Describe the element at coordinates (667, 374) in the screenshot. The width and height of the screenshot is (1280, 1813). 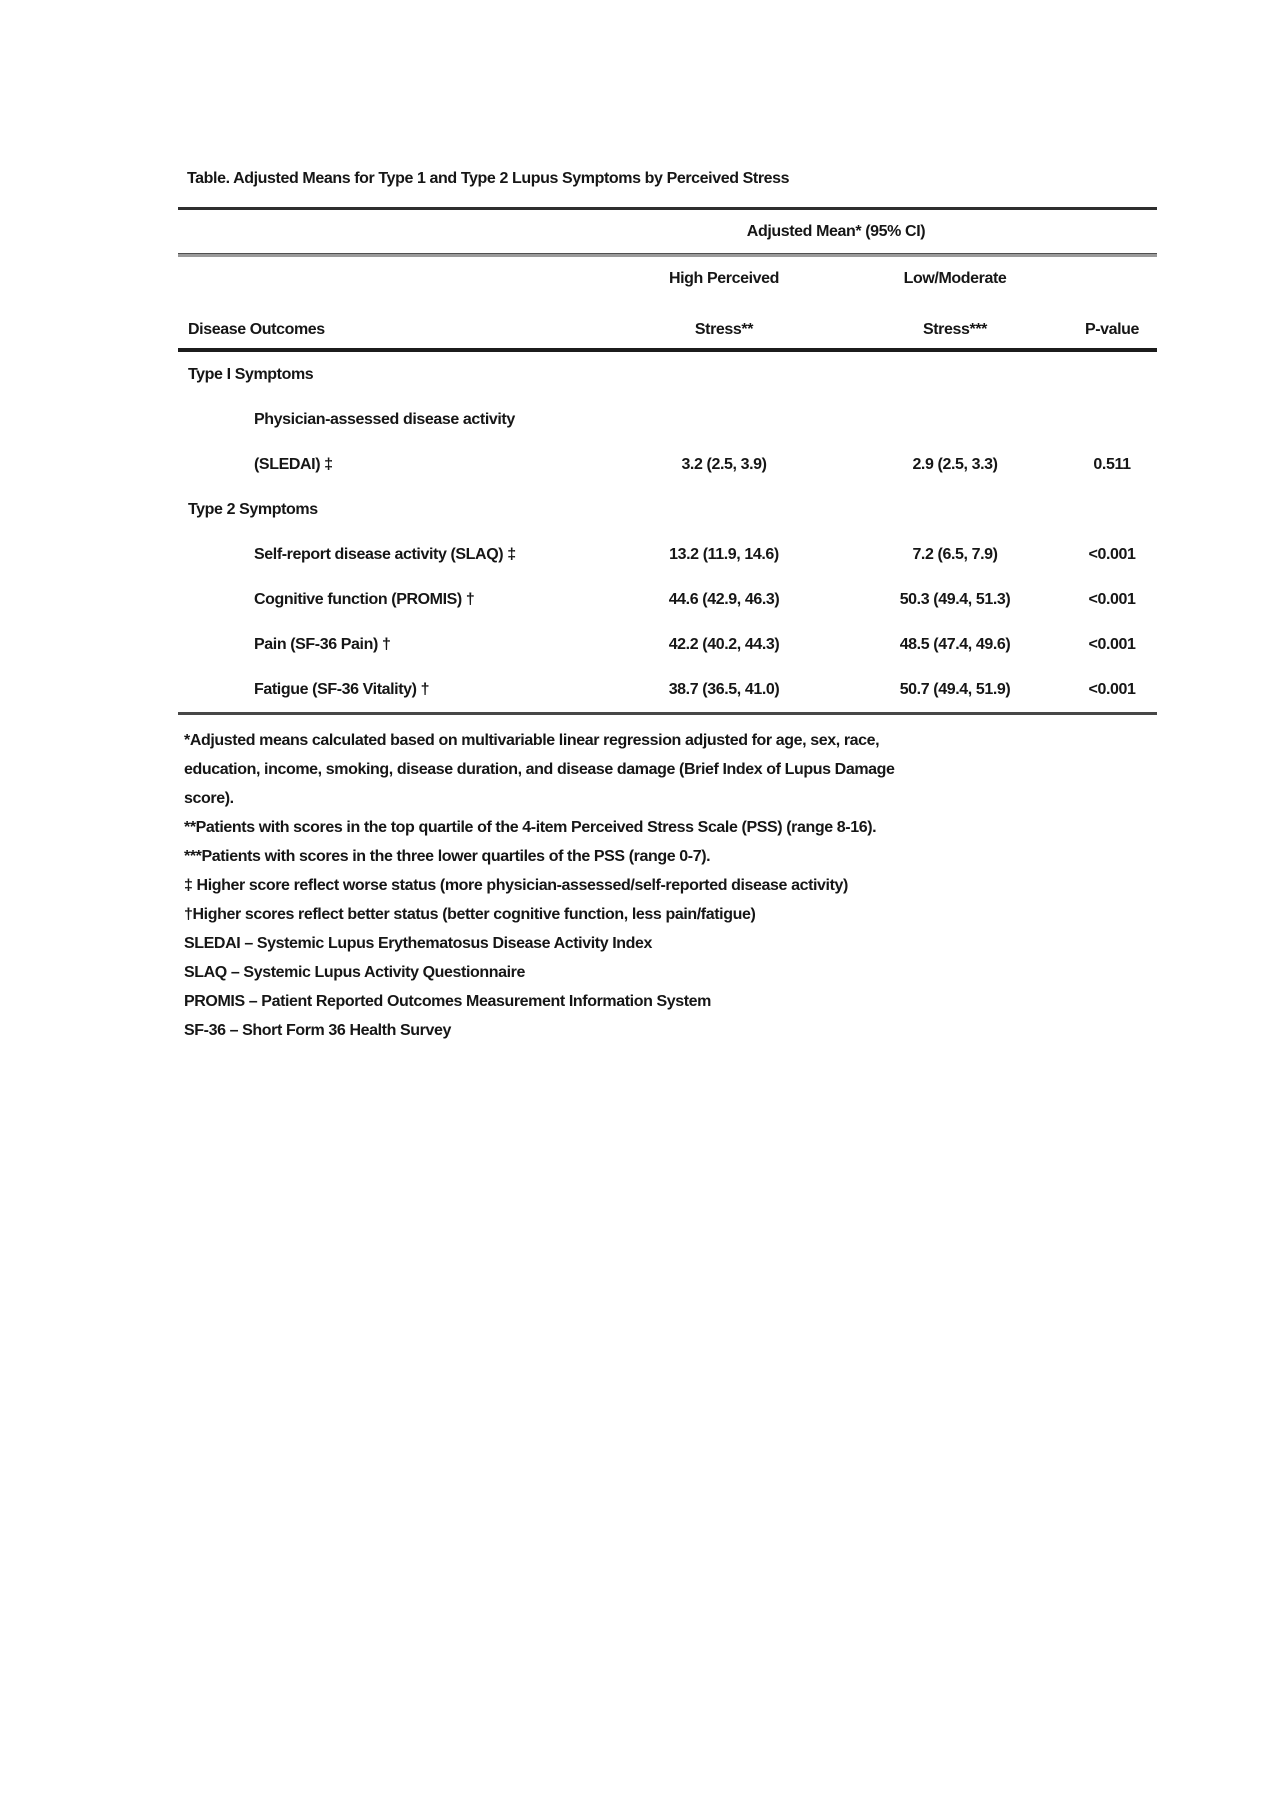
I see `table-row: Type I Symptoms` at that location.